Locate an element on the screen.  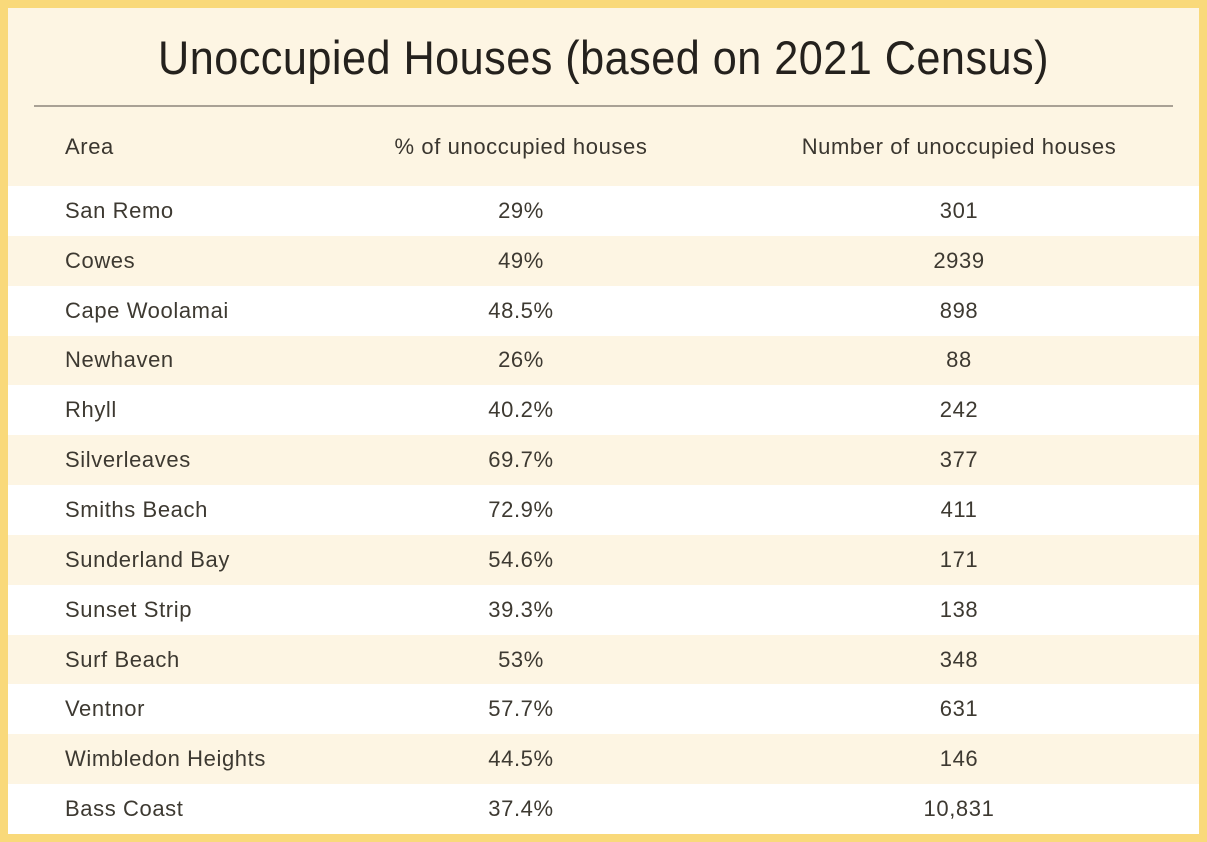
count-cell: 377 is located at coordinates (959, 460).